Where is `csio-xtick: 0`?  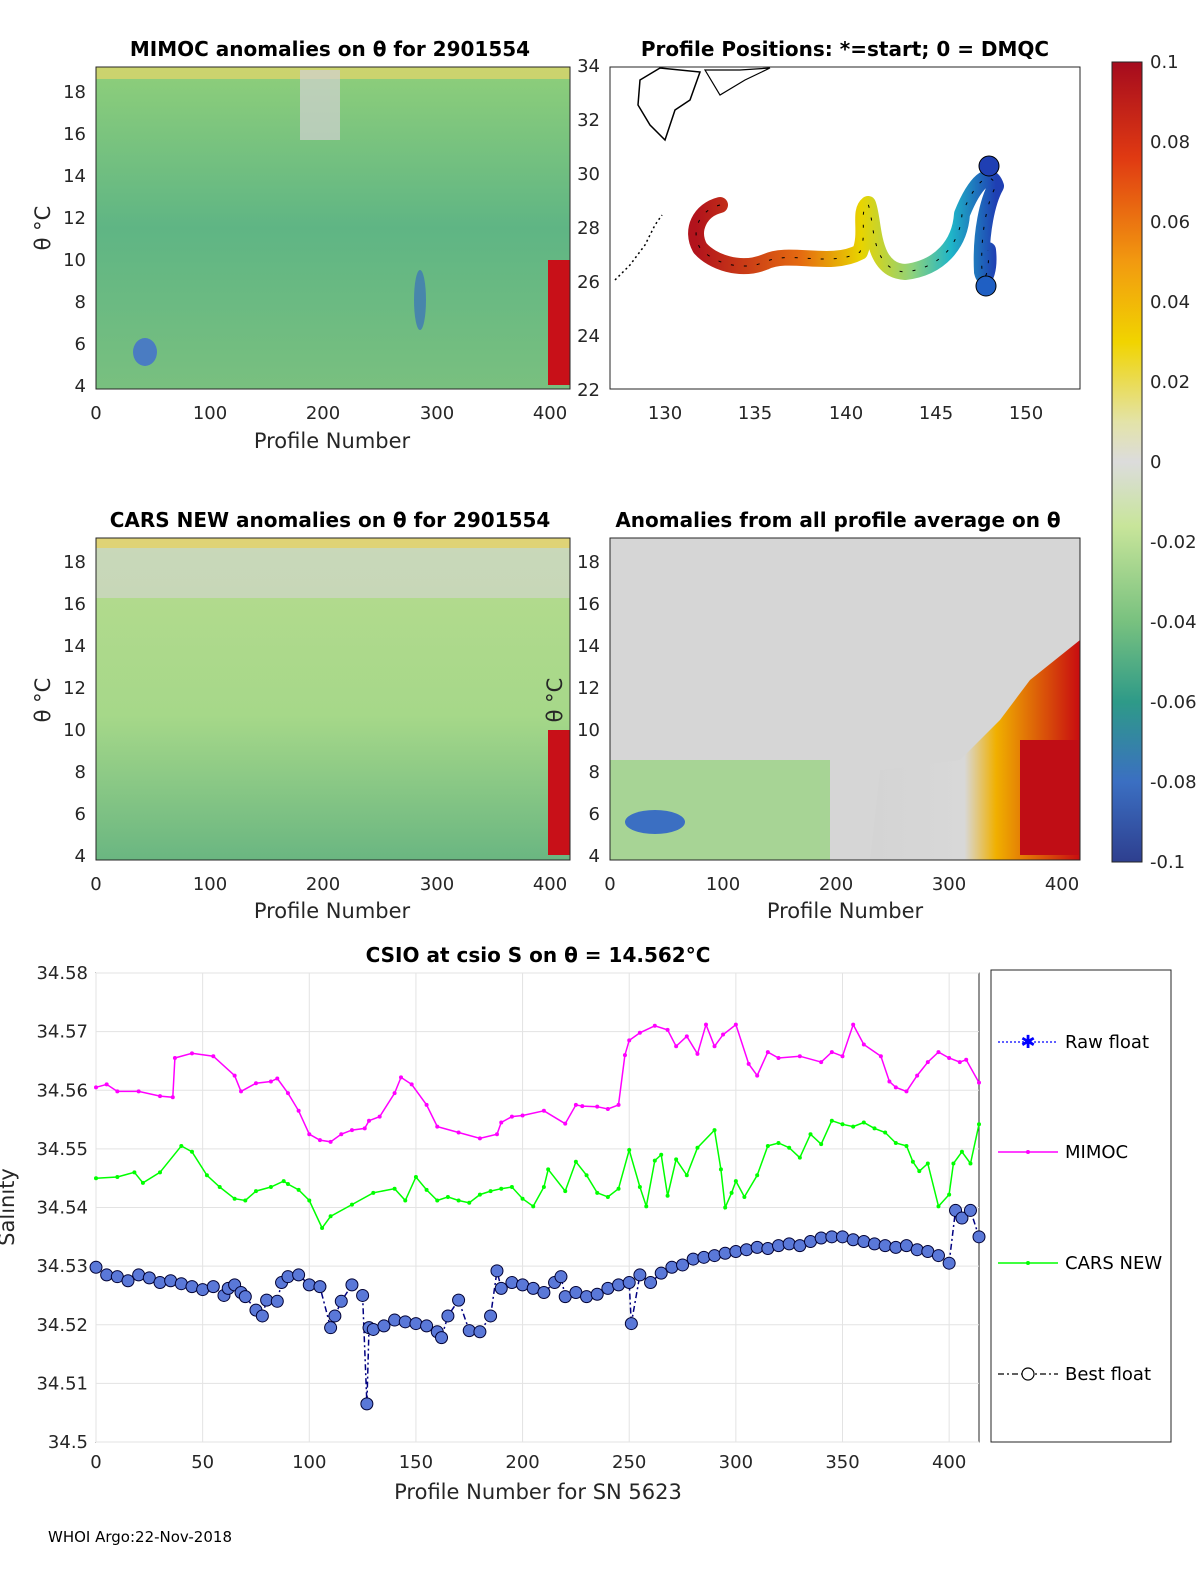
csio-xtick: 0 is located at coordinates (95, 1462).